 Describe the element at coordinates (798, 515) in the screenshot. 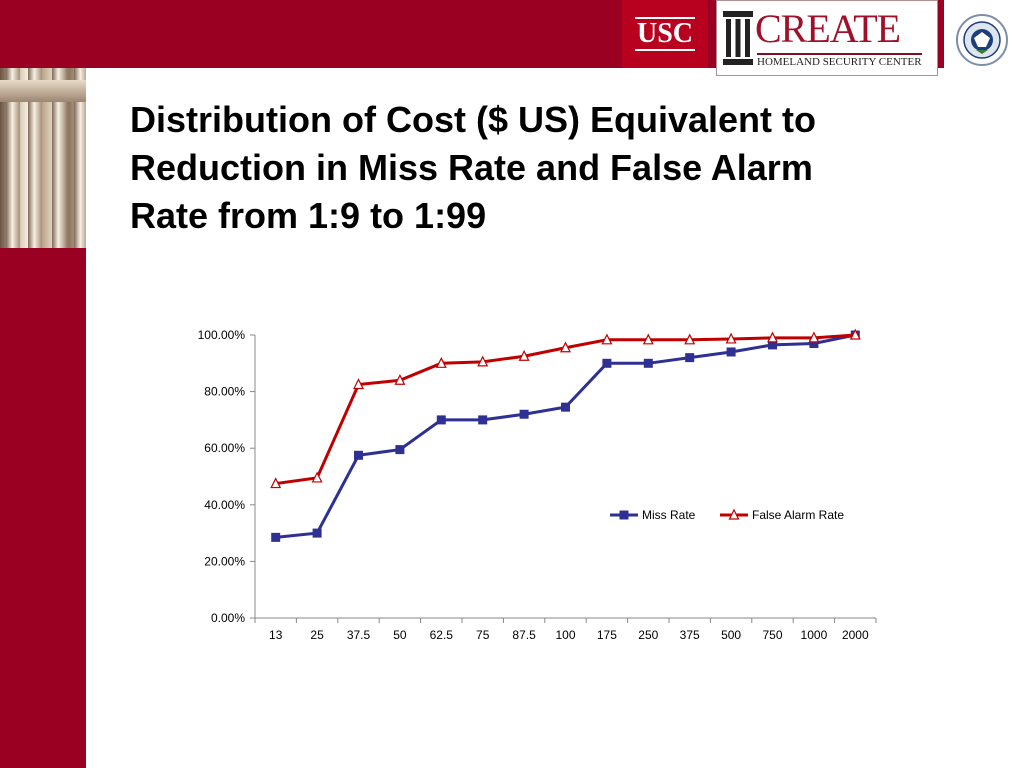

I see `legend-label: False Alarm Rate` at that location.